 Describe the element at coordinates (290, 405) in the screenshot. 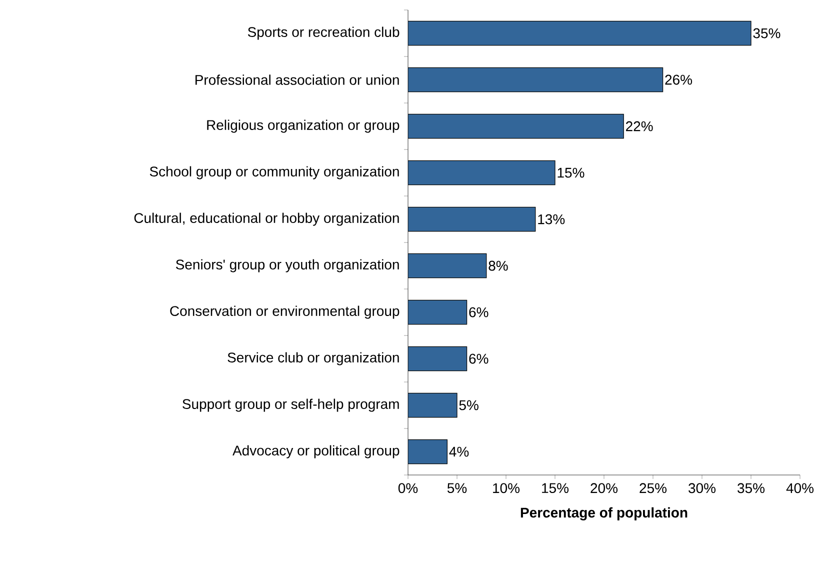

I see `y-tick-label: Support group or self-help program` at that location.